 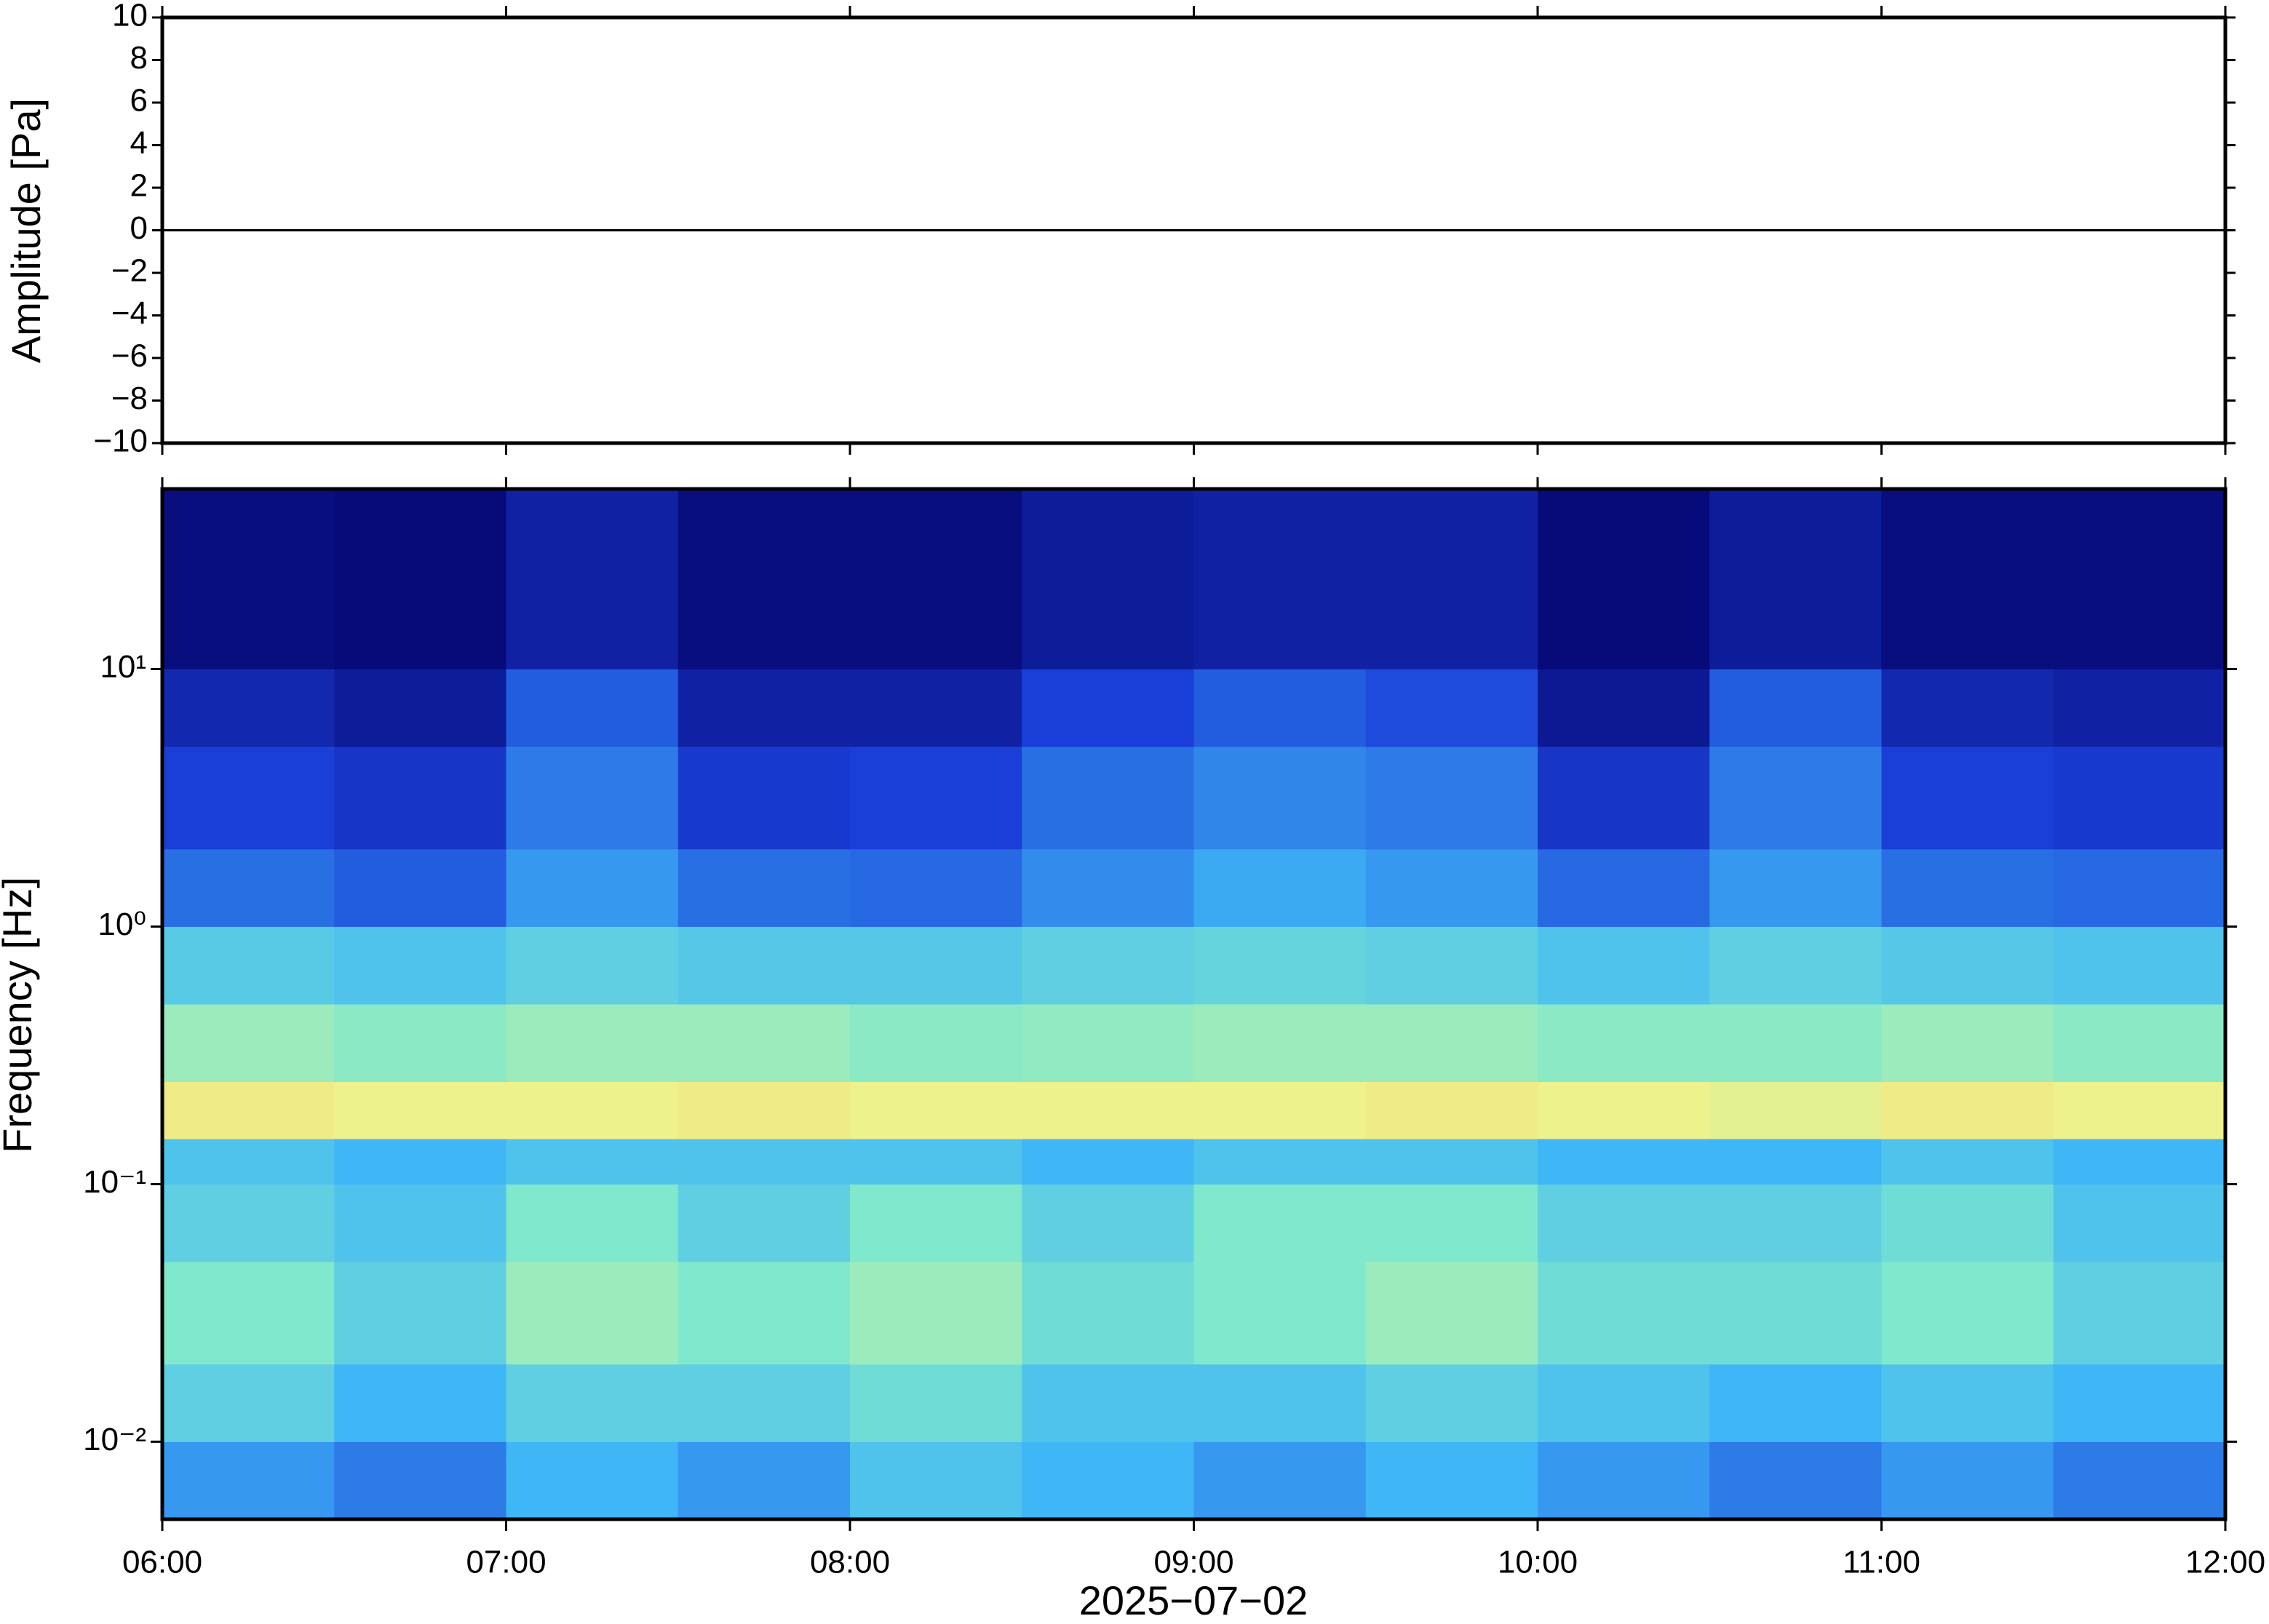 What do you see at coordinates (139, 101) in the screenshot?
I see `y-tick-label: 6` at bounding box center [139, 101].